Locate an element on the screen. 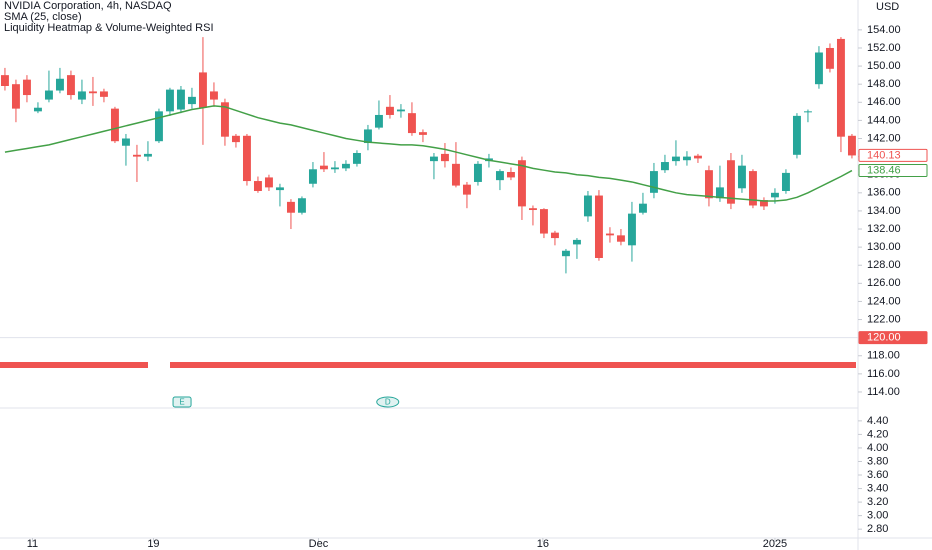  price-label: 138.46 is located at coordinates (884, 170).